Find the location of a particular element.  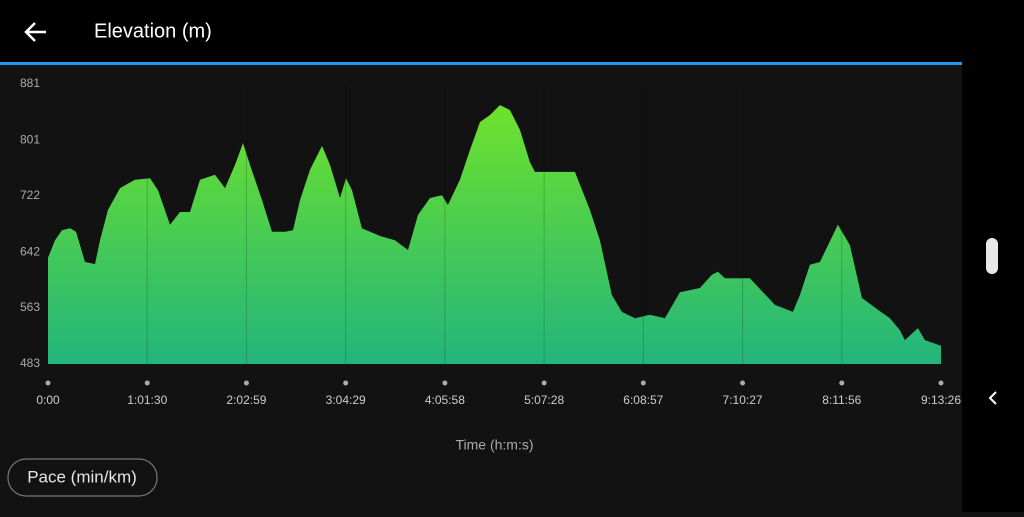

x-tick-label: 8:11:56 is located at coordinates (841, 400).